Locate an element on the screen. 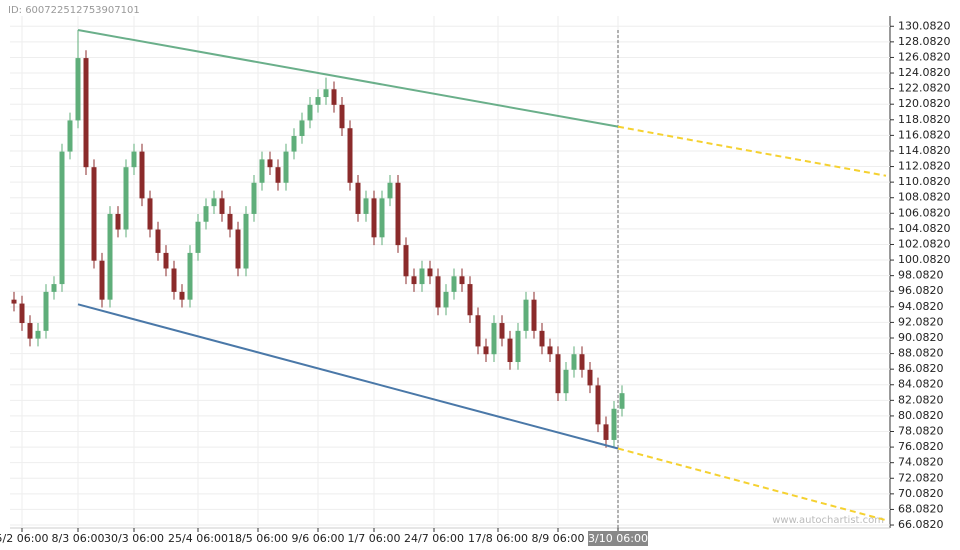  x-tick-label: 1/7 06:00 is located at coordinates (374, 538).